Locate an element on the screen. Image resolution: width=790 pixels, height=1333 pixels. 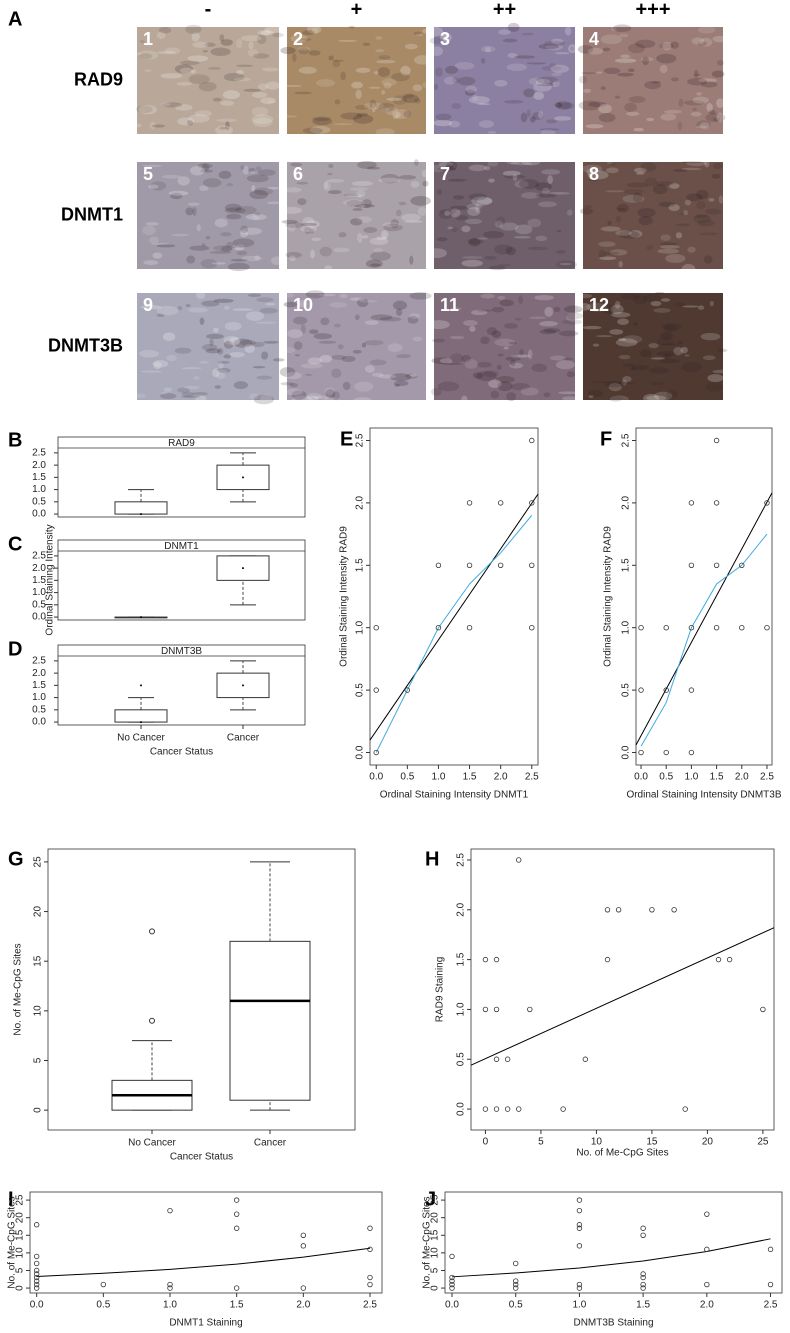
median is located at coordinates (243, 685).